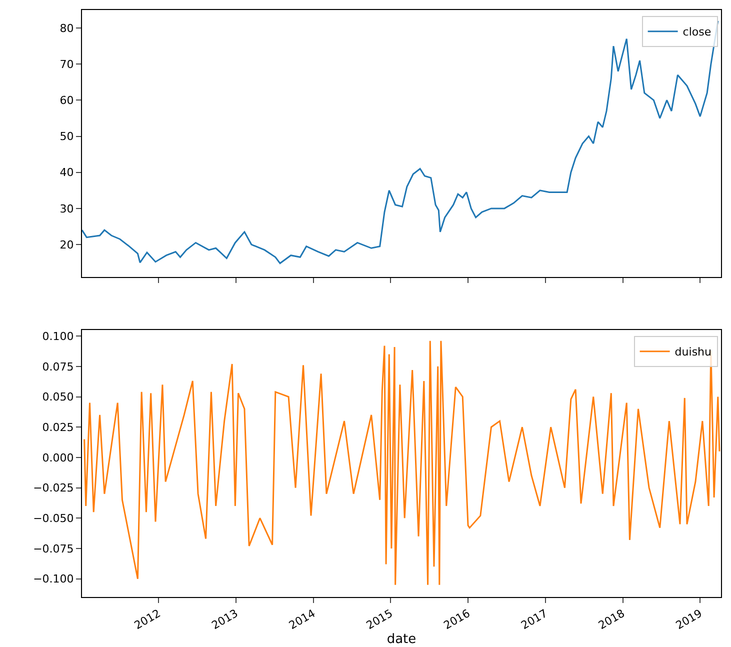 This screenshot has width=731, height=647. What do you see at coordinates (58, 457) in the screenshot?
I see `y-tick-label: 0.000` at bounding box center [58, 457].